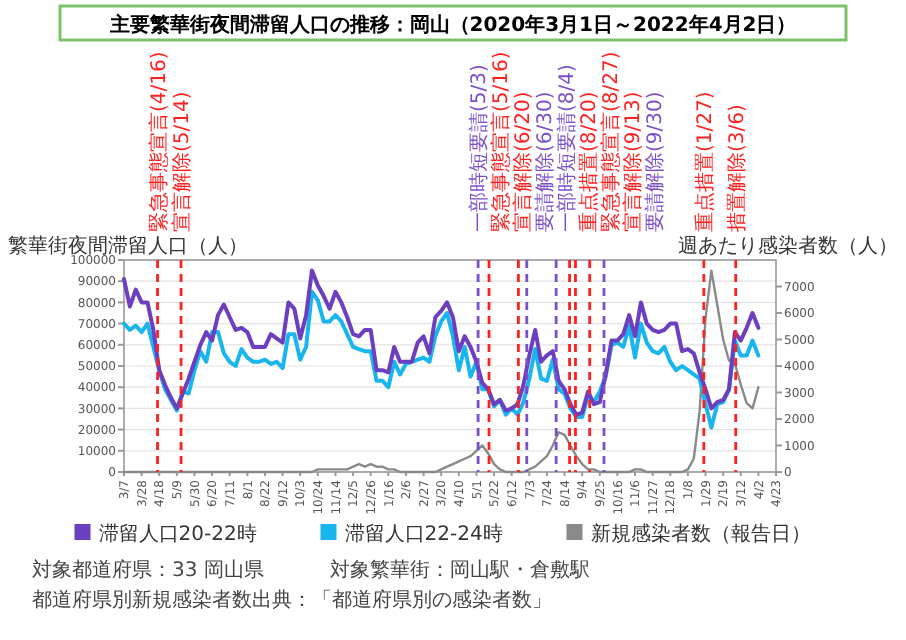 This screenshot has height=640, width=906. I want to click on ref-line-label: 要請解除(6/30), so click(545, 161).